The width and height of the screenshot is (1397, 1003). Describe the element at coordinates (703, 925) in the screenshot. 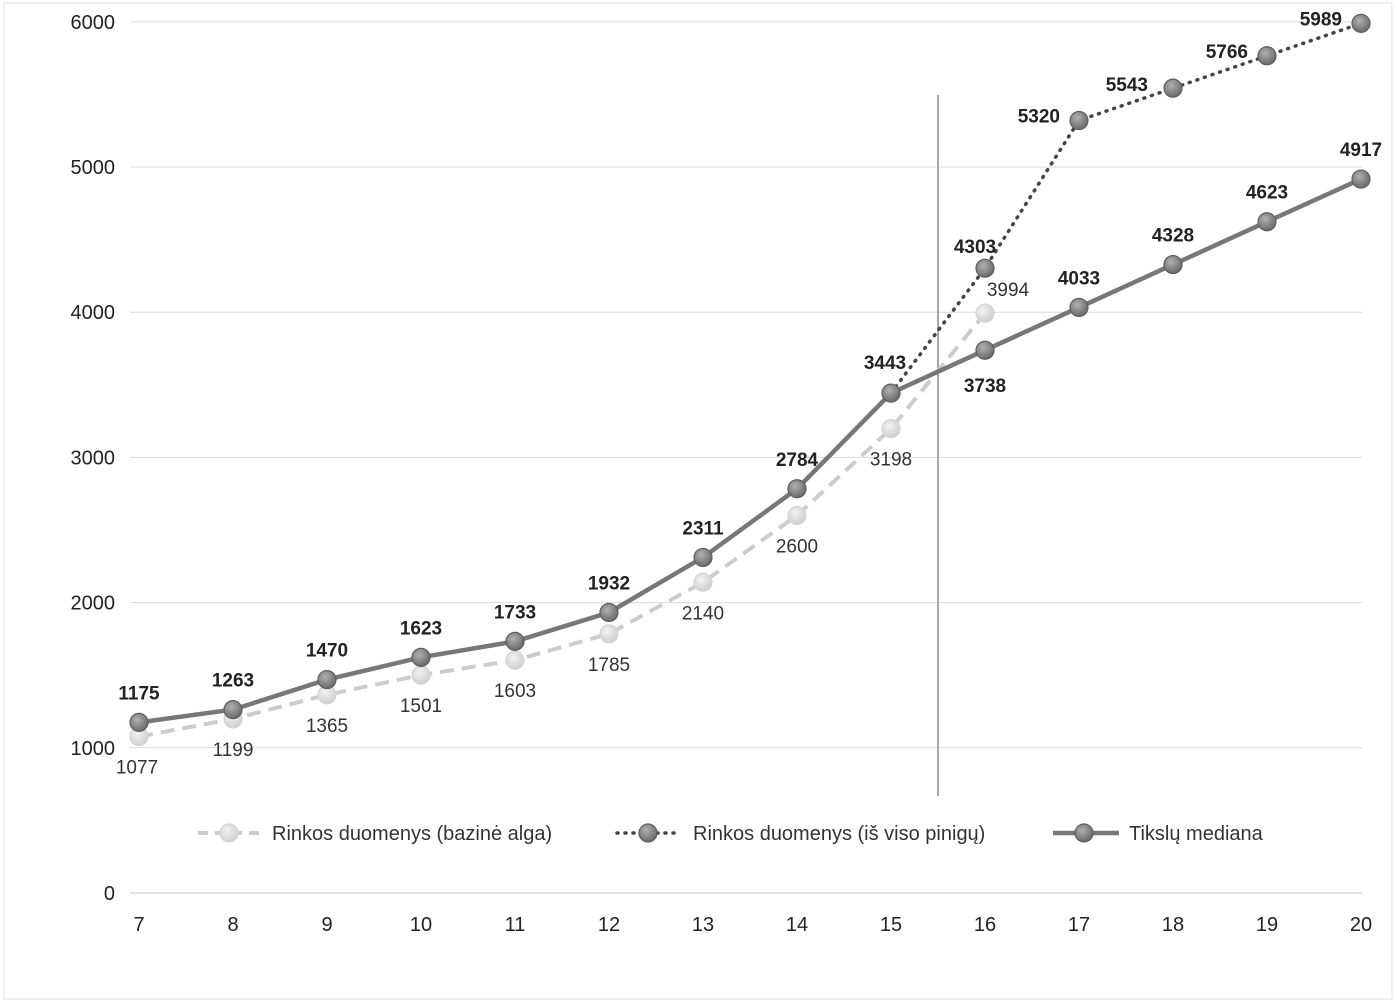

I see `x-tick-label: 13` at that location.